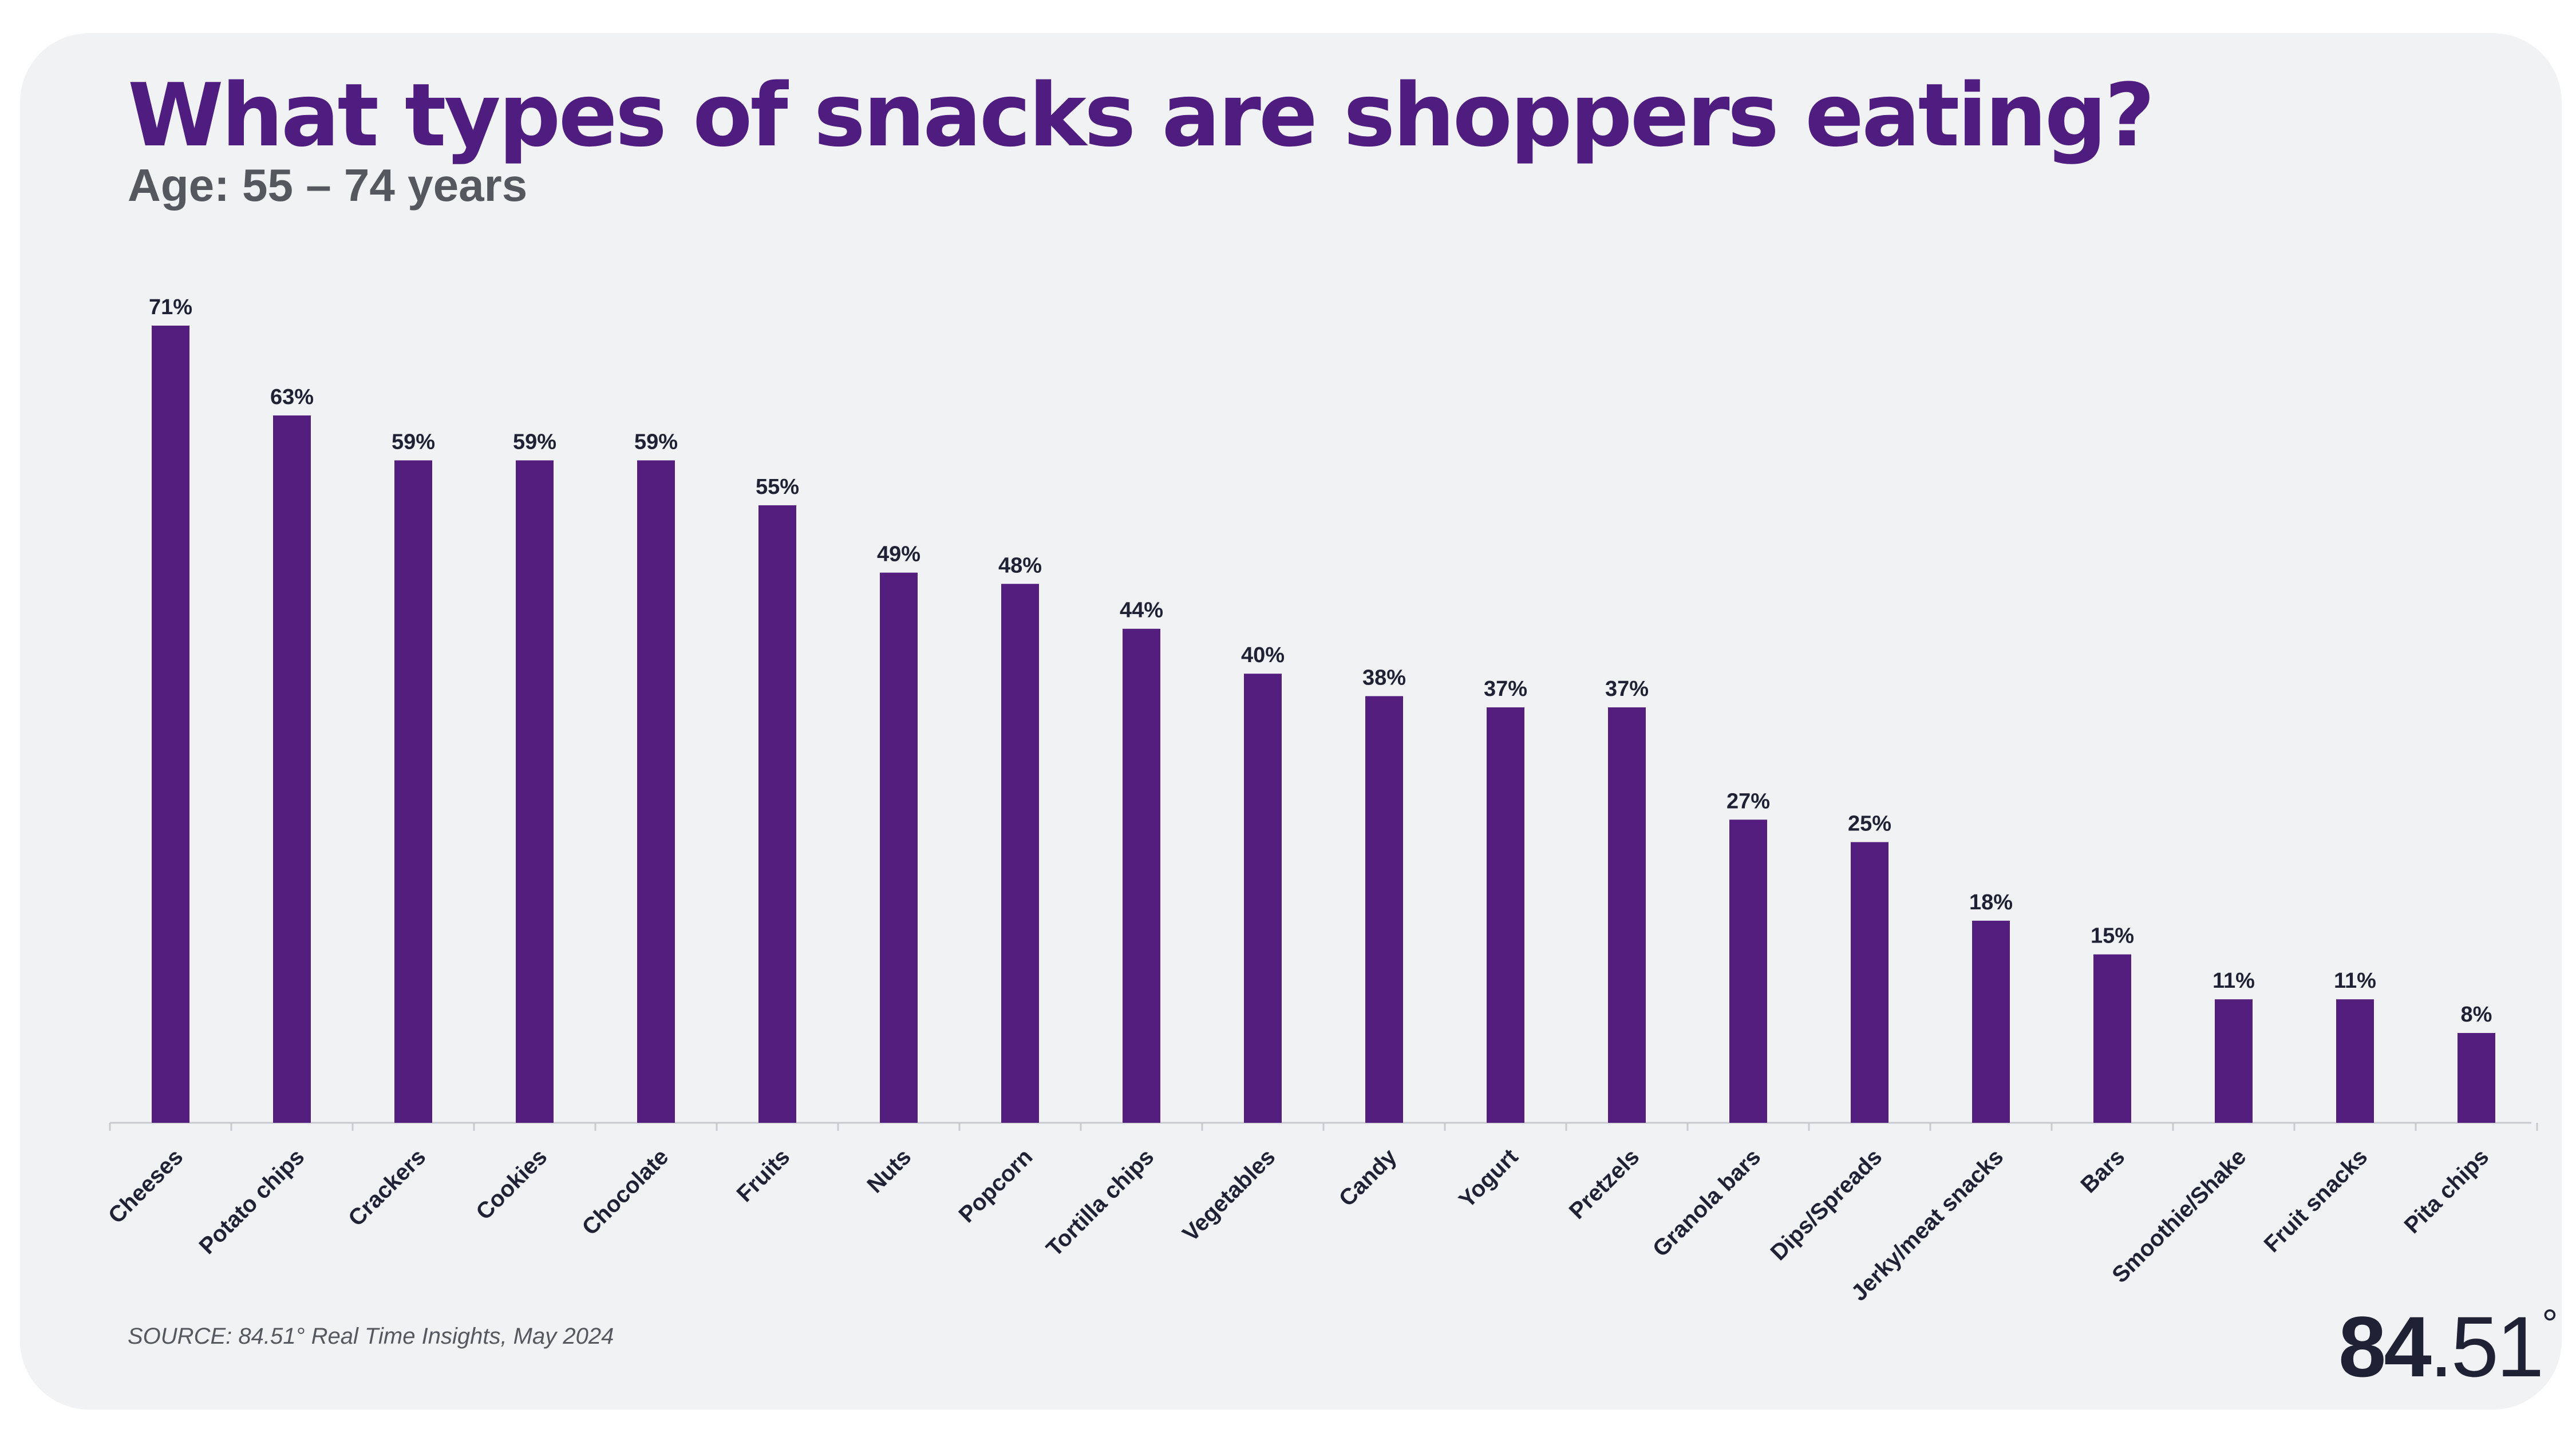 The width and height of the screenshot is (2576, 1449). Describe the element at coordinates (898, 555) in the screenshot. I see `bar-value-label: 49%` at that location.